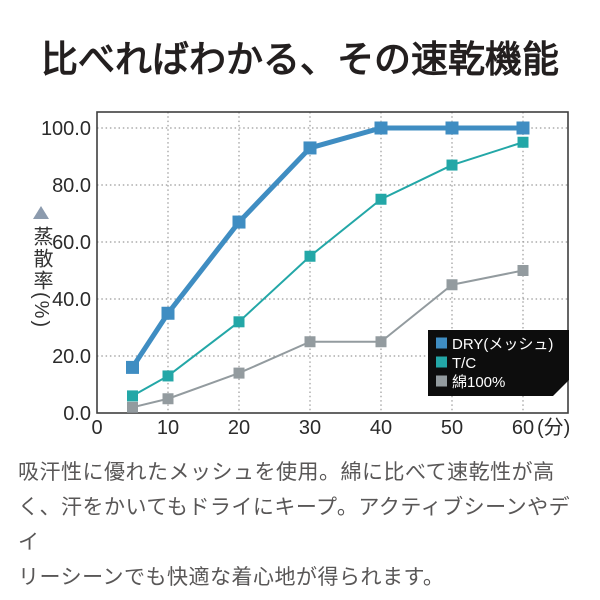 Image resolution: width=600 pixels, height=600 pixels. What do you see at coordinates (441, 343) in the screenshot?
I see `legend-swatch-dry-mesh` at bounding box center [441, 343].